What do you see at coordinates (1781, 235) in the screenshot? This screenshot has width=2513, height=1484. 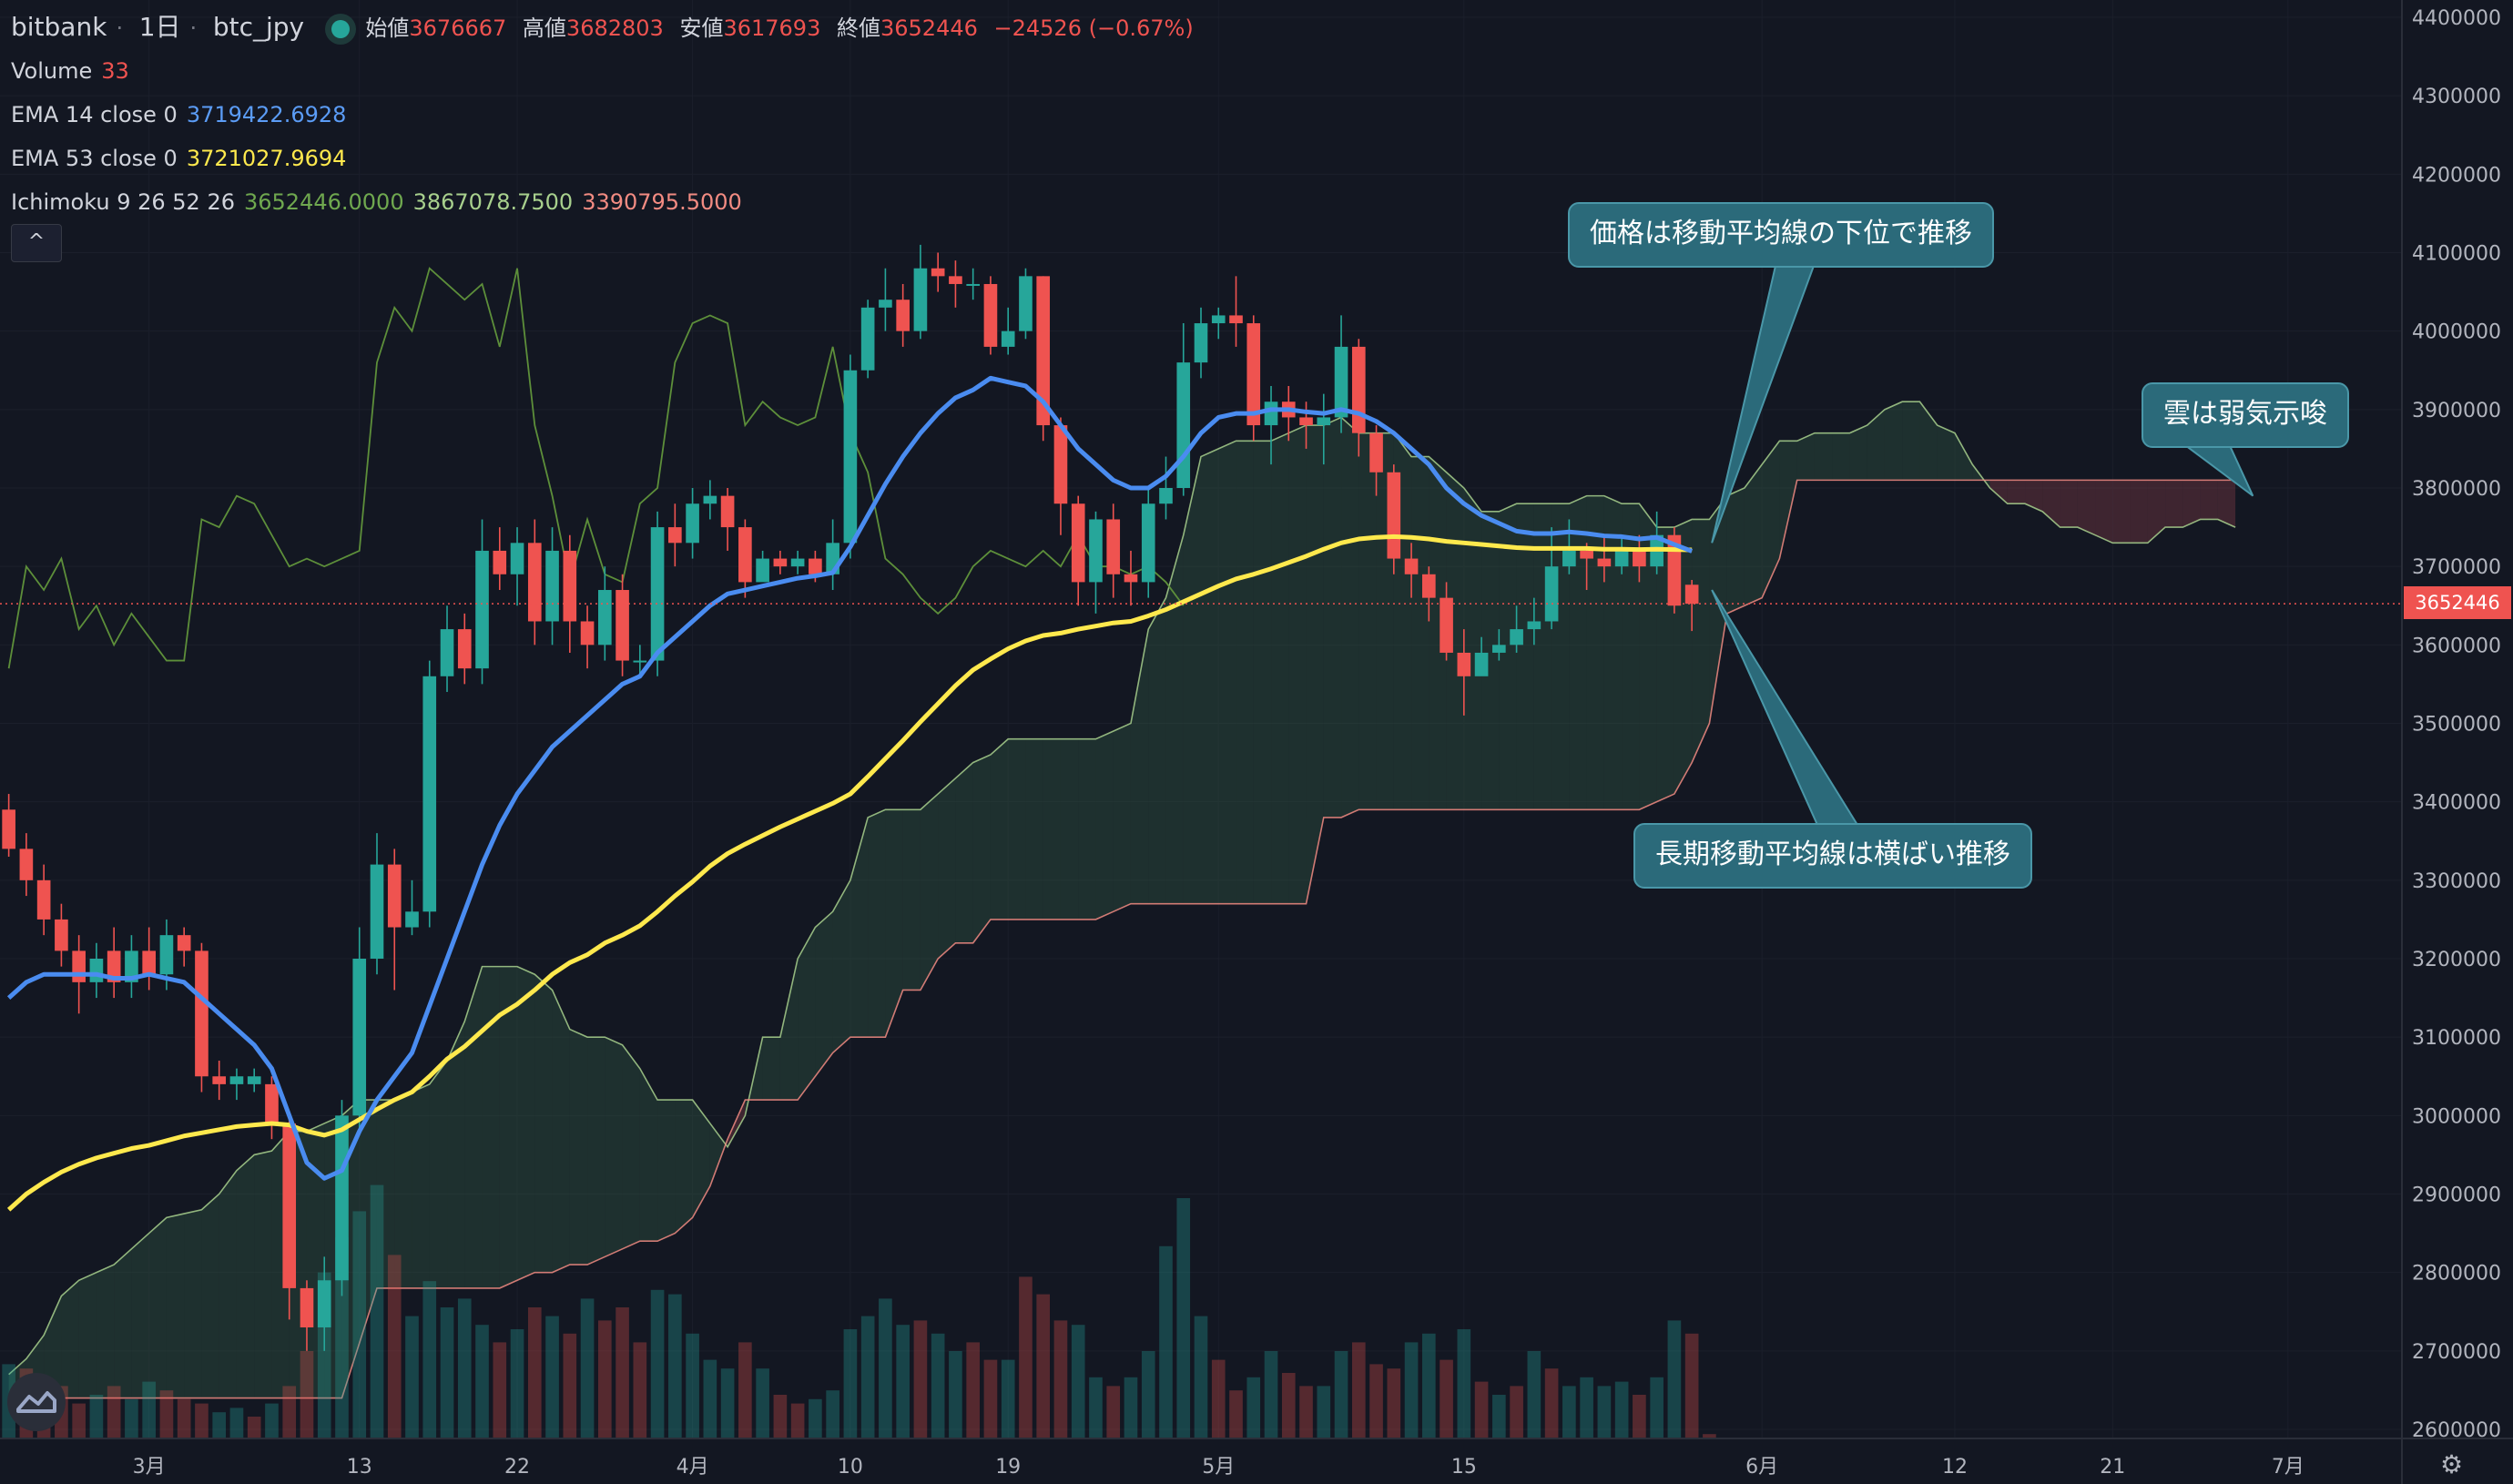 I see `annotation-callout-price-below-ma: 価格は移動平均線の下位で推移` at bounding box center [1781, 235].